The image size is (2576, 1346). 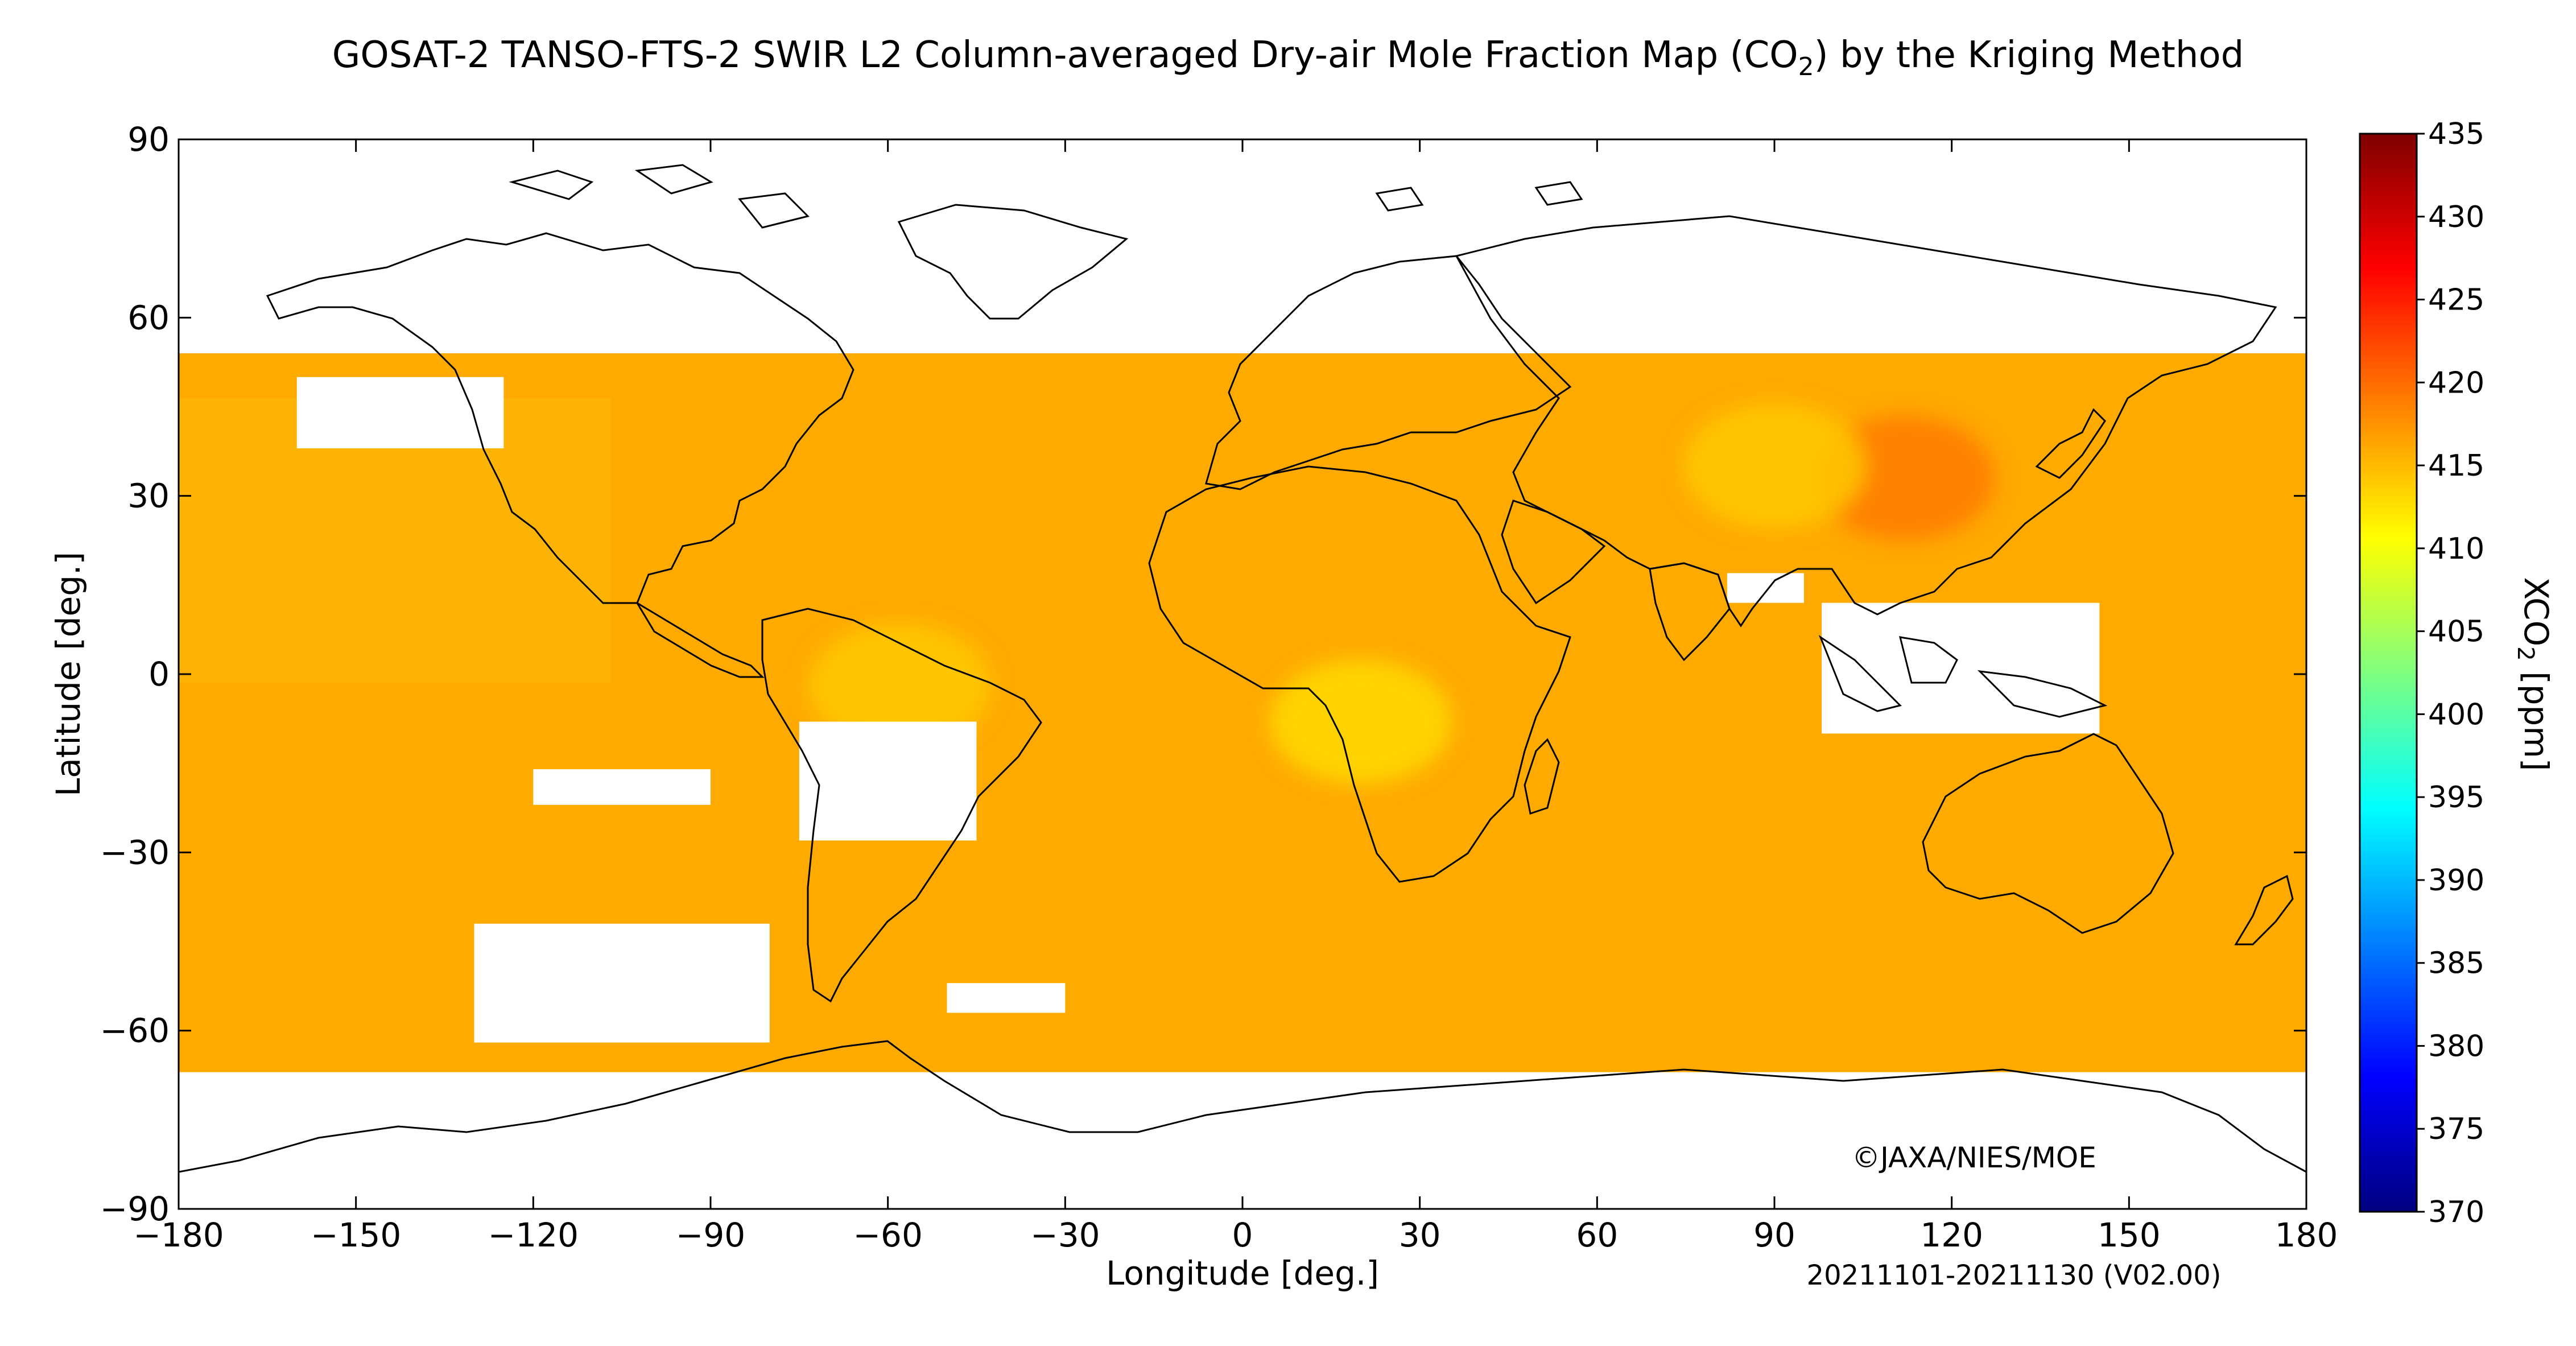 I want to click on colorbar-tick-label: 395, so click(x=2456, y=798).